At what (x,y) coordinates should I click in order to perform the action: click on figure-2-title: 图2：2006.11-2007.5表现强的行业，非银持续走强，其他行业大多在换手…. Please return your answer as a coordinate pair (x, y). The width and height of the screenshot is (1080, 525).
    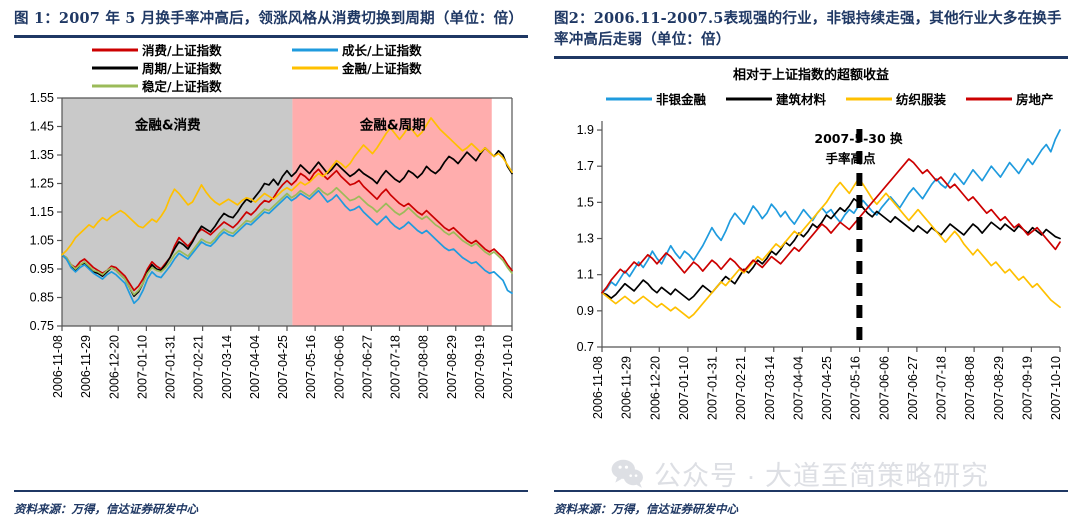
    Looking at the image, I should click on (808, 29).